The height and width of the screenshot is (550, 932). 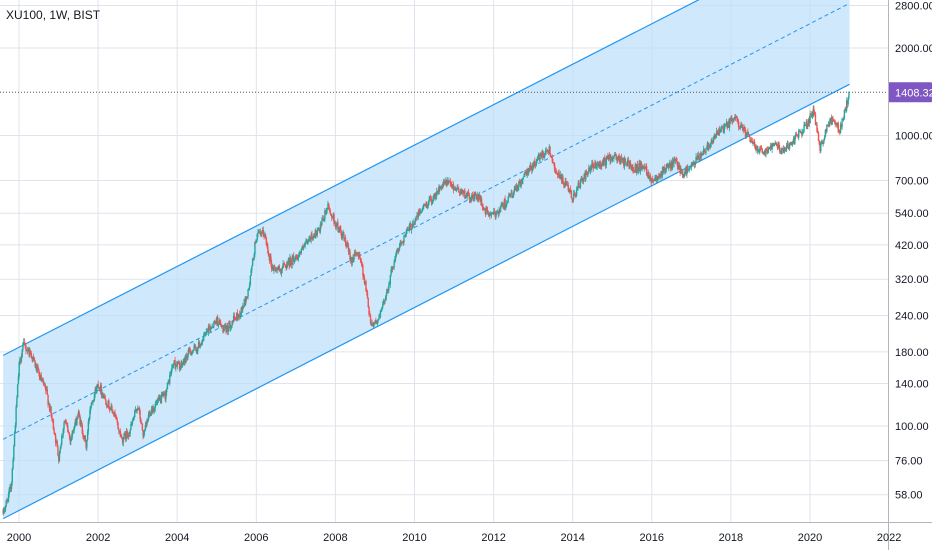 What do you see at coordinates (912, 427) in the screenshot?
I see `y-tick-label: 100.00` at bounding box center [912, 427].